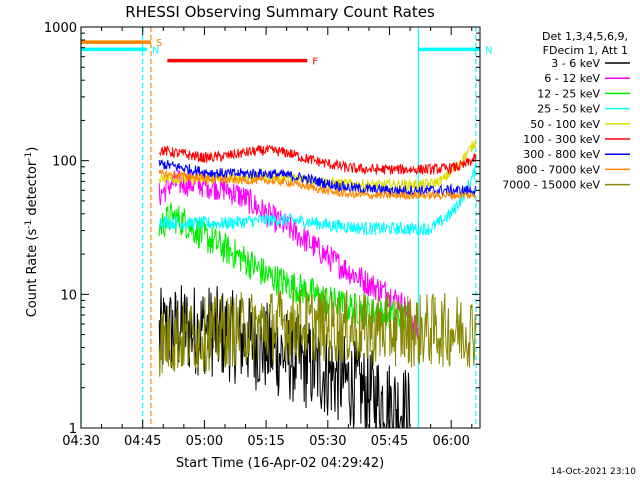 This screenshot has width=640, height=480. I want to click on y-label-sup1: -1, so click(29, 224).